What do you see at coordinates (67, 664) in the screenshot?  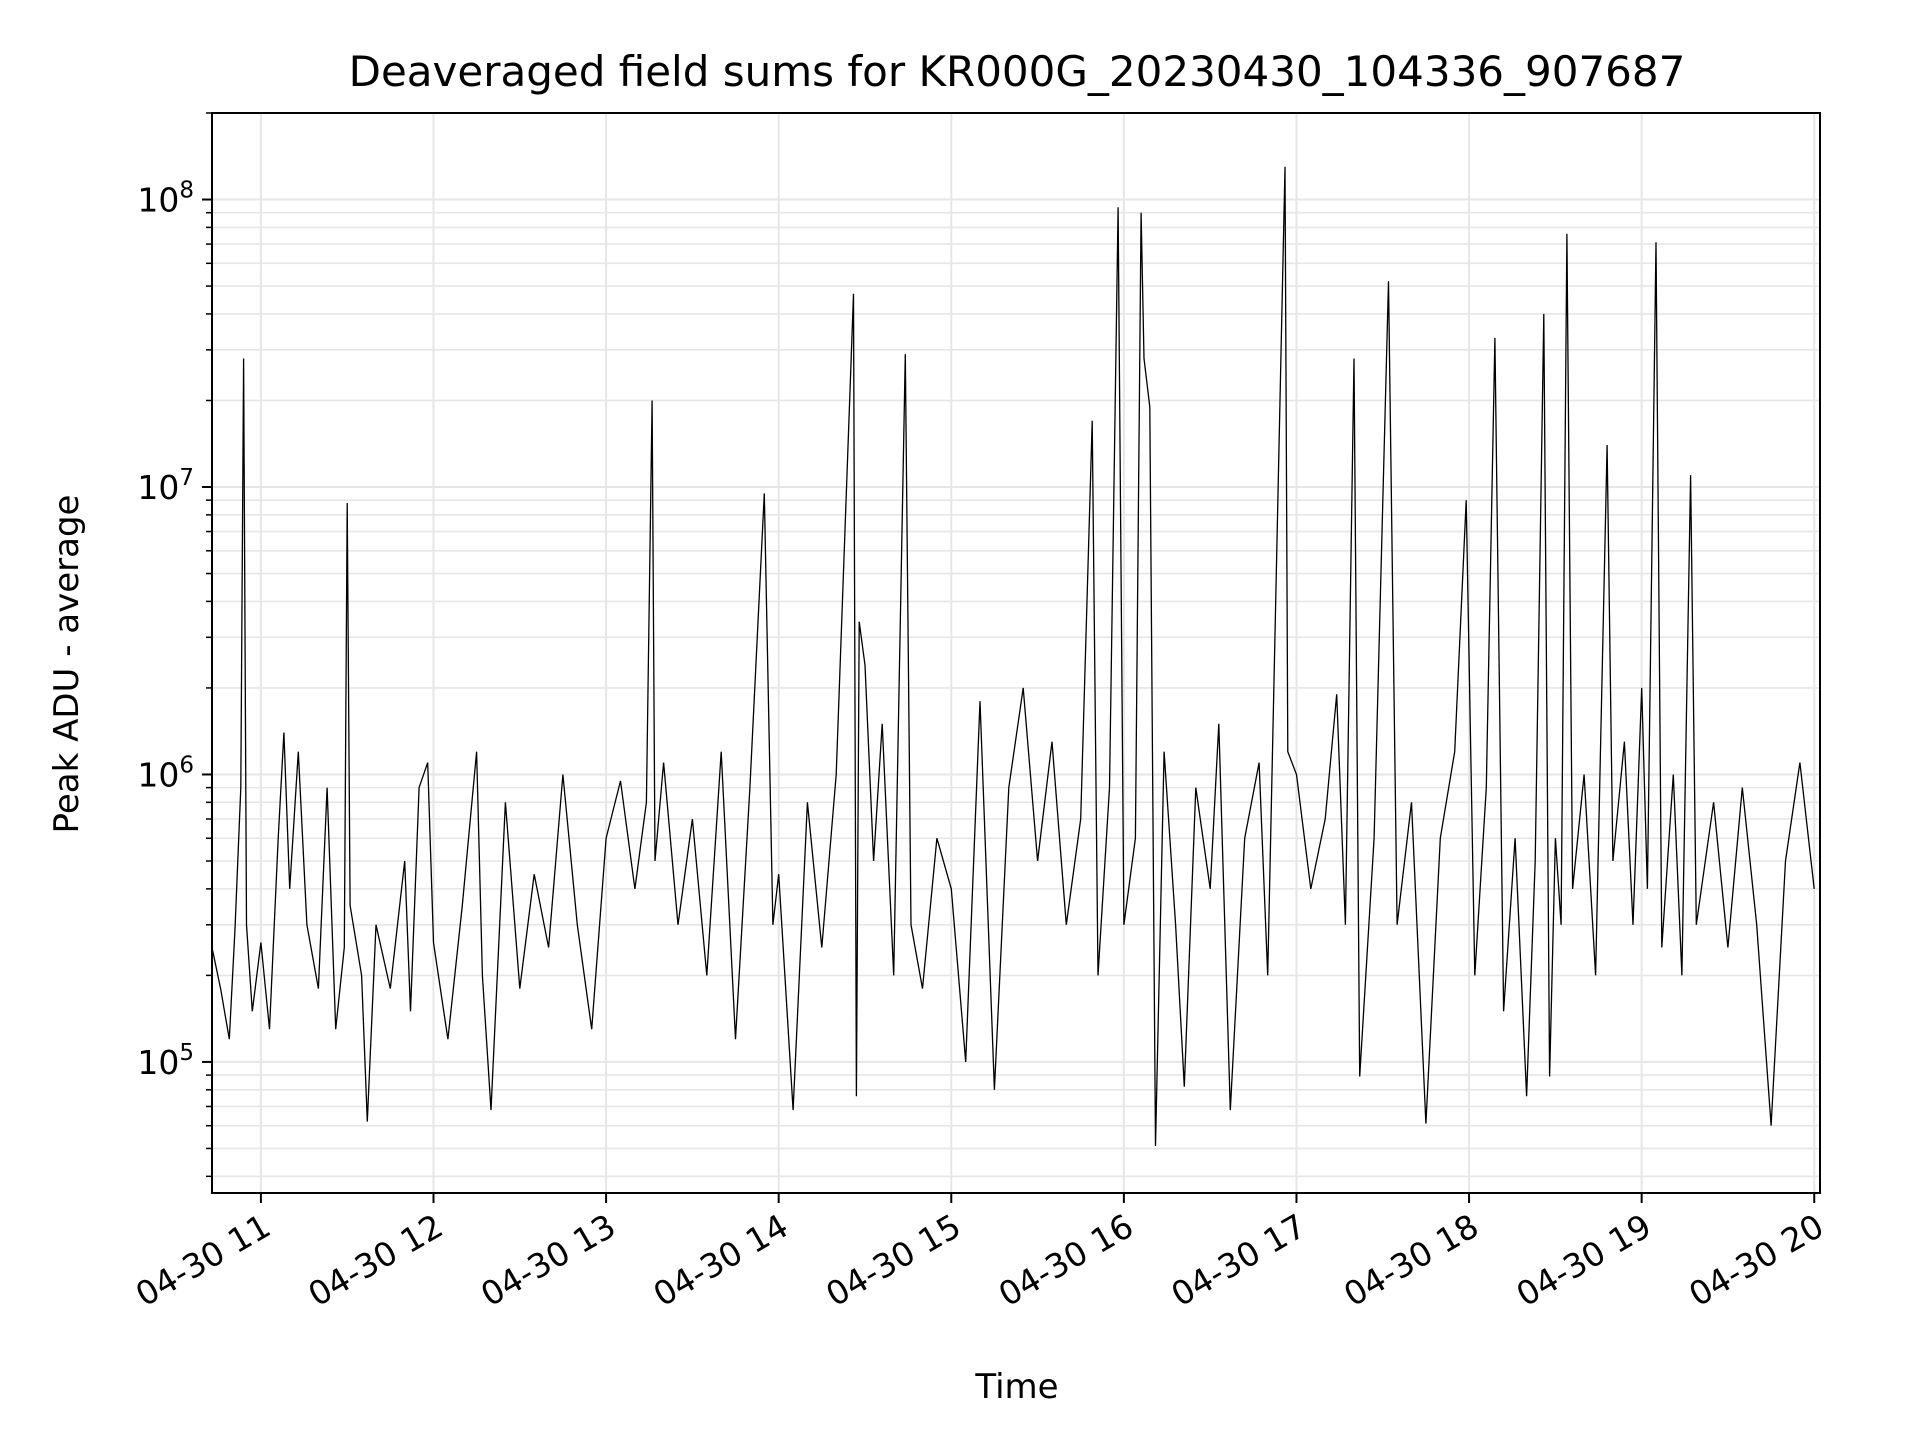 I see `y-axis-label: Peak ADU - average` at bounding box center [67, 664].